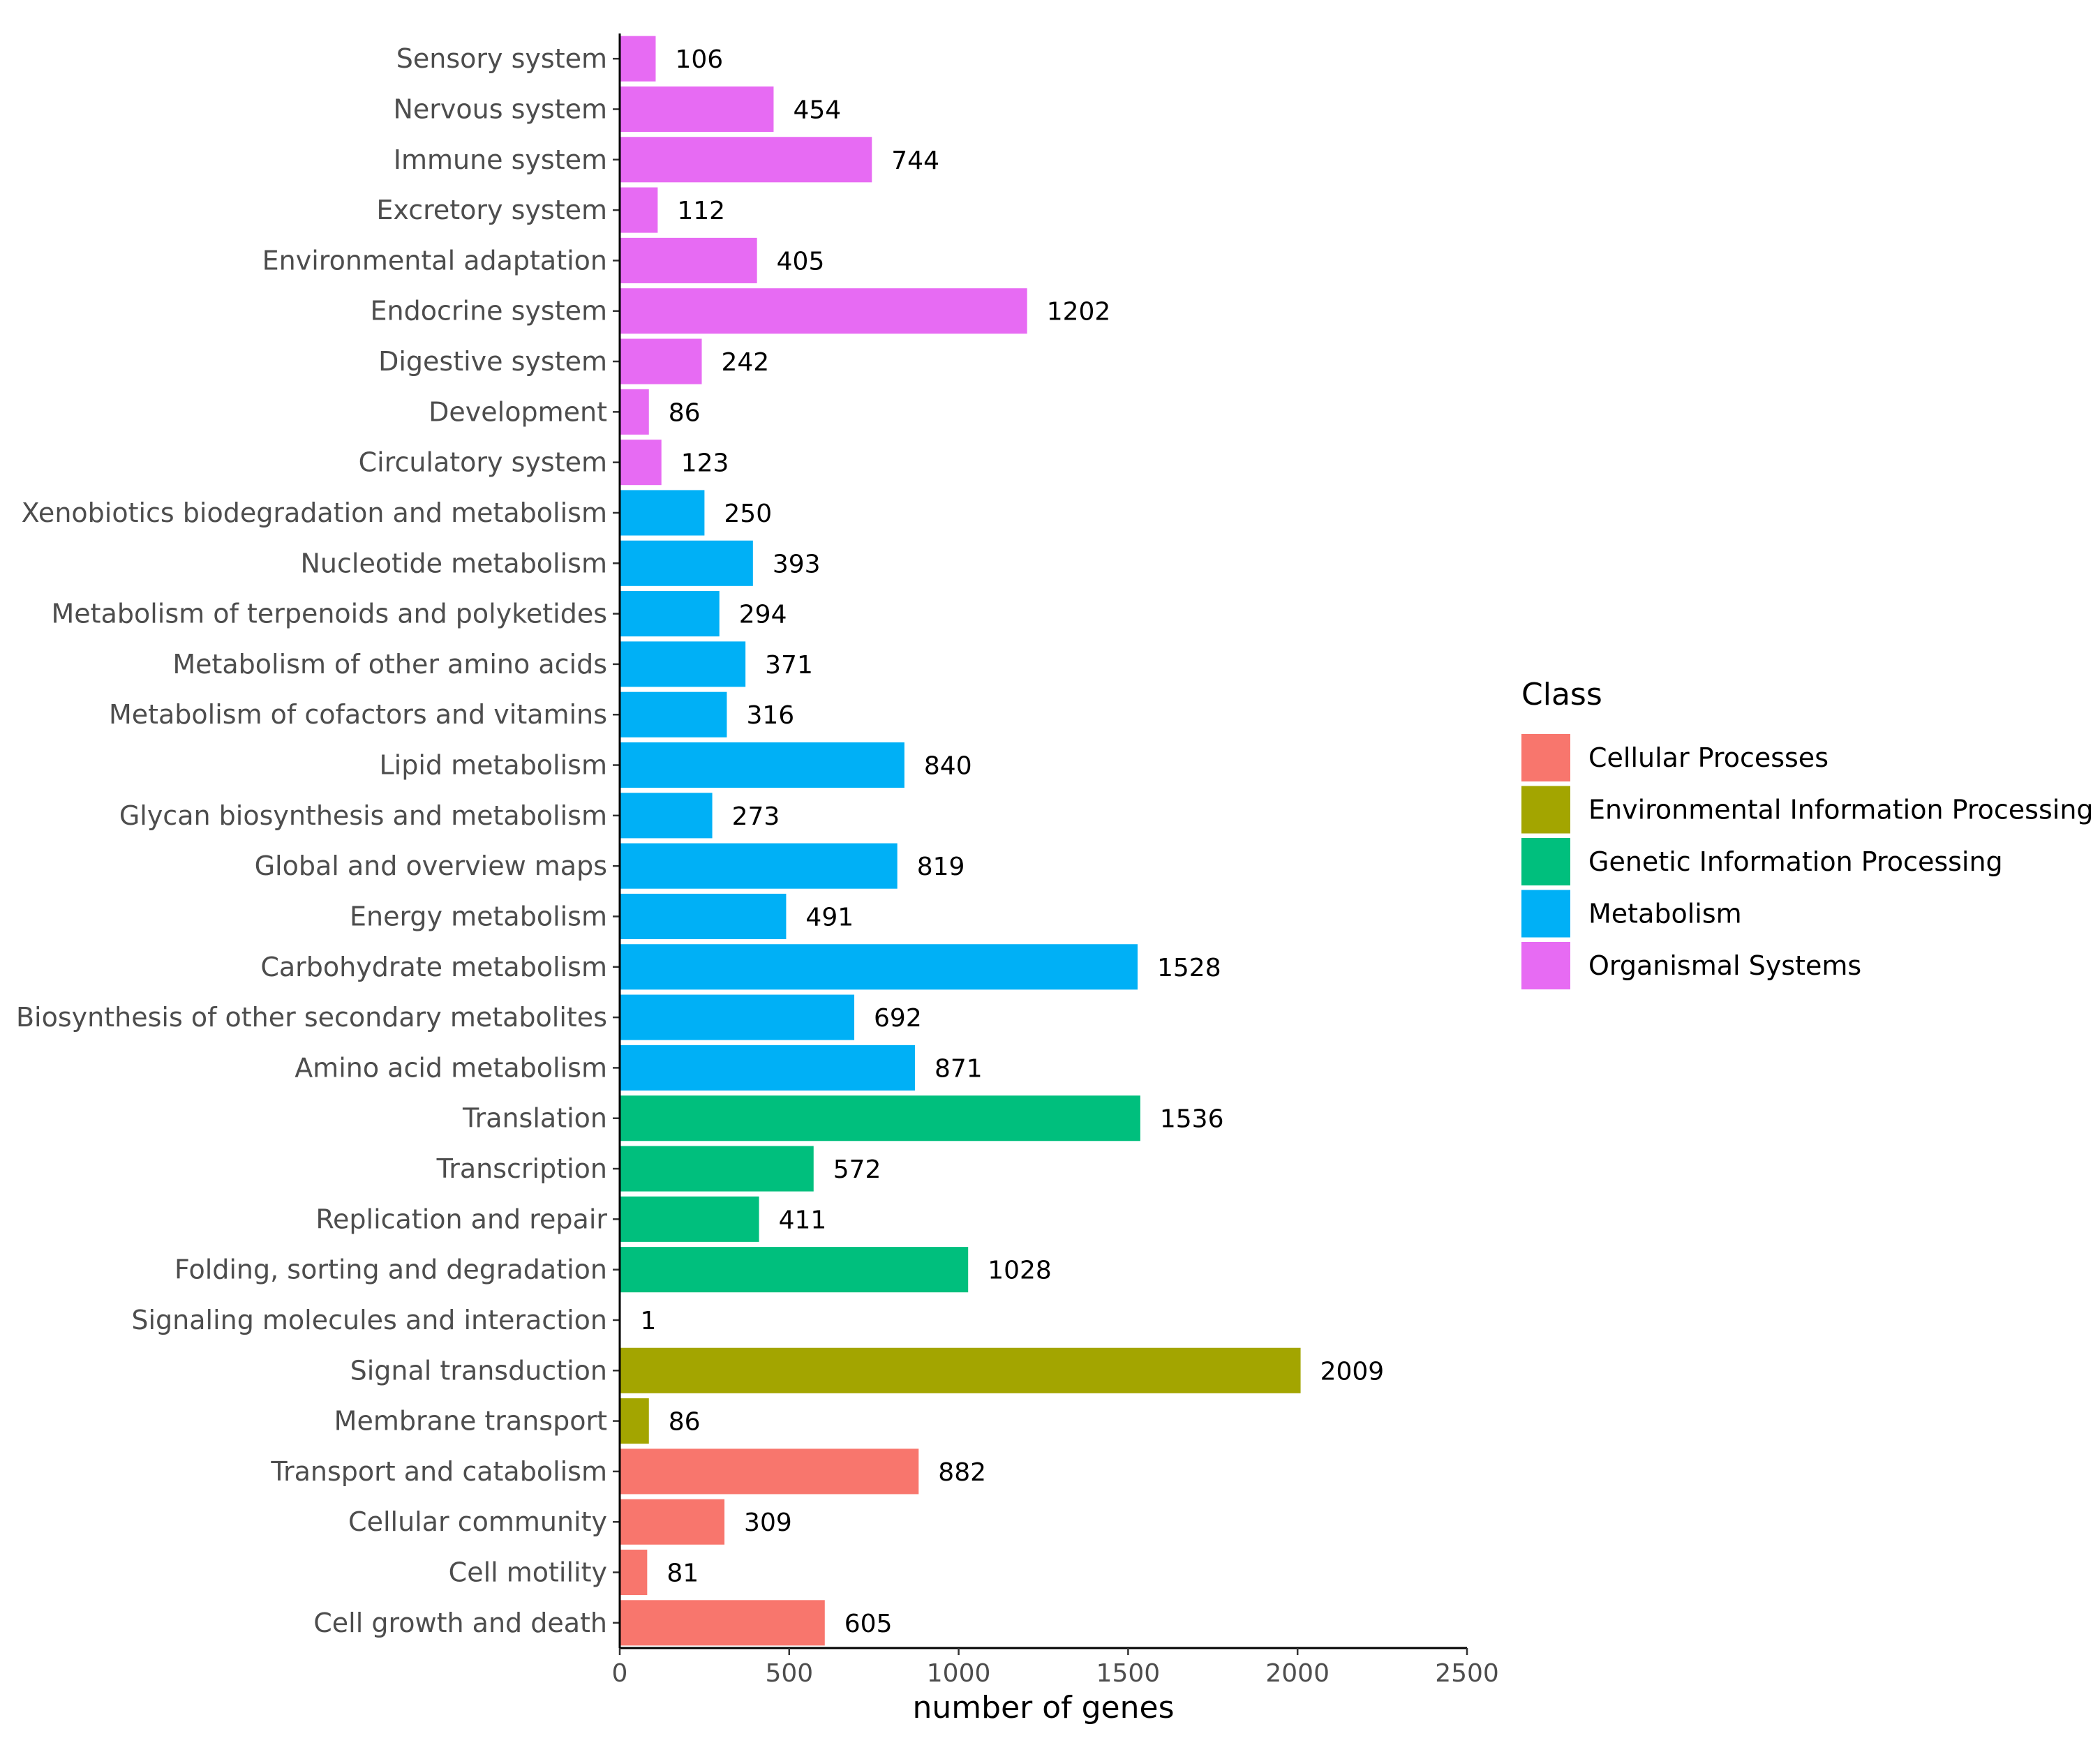  What do you see at coordinates (941, 867) in the screenshot?
I see `data-label: 819` at bounding box center [941, 867].